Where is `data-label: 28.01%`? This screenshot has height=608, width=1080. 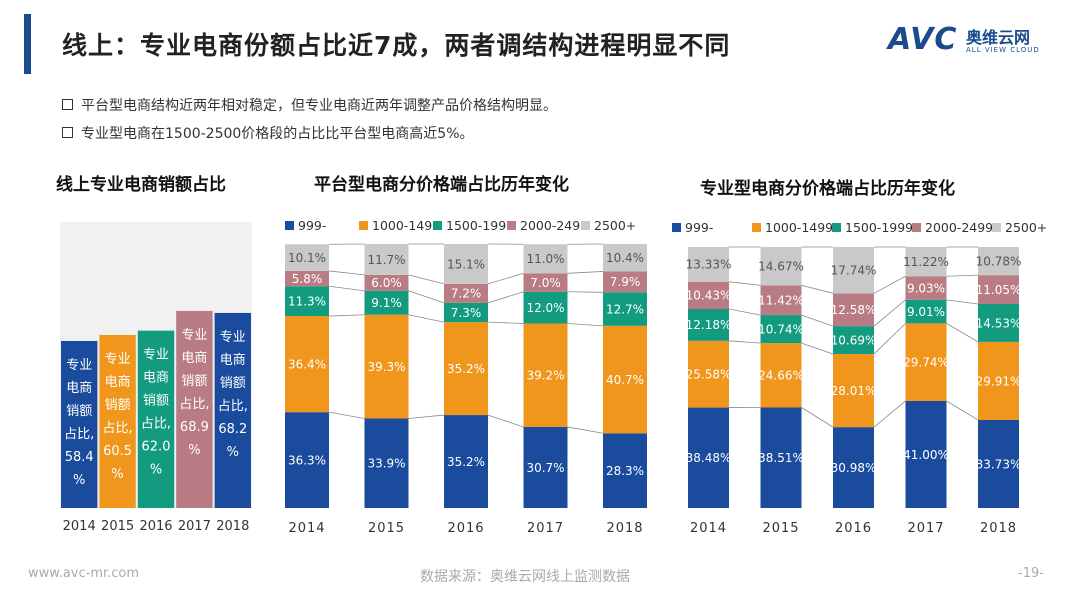 data-label: 28.01% is located at coordinates (854, 391).